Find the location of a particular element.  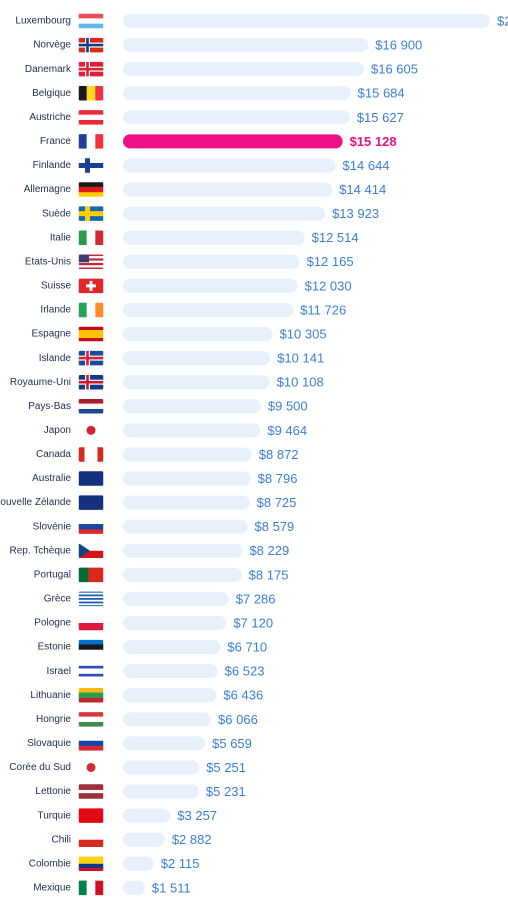

value-label: $8 872 is located at coordinates (279, 454).